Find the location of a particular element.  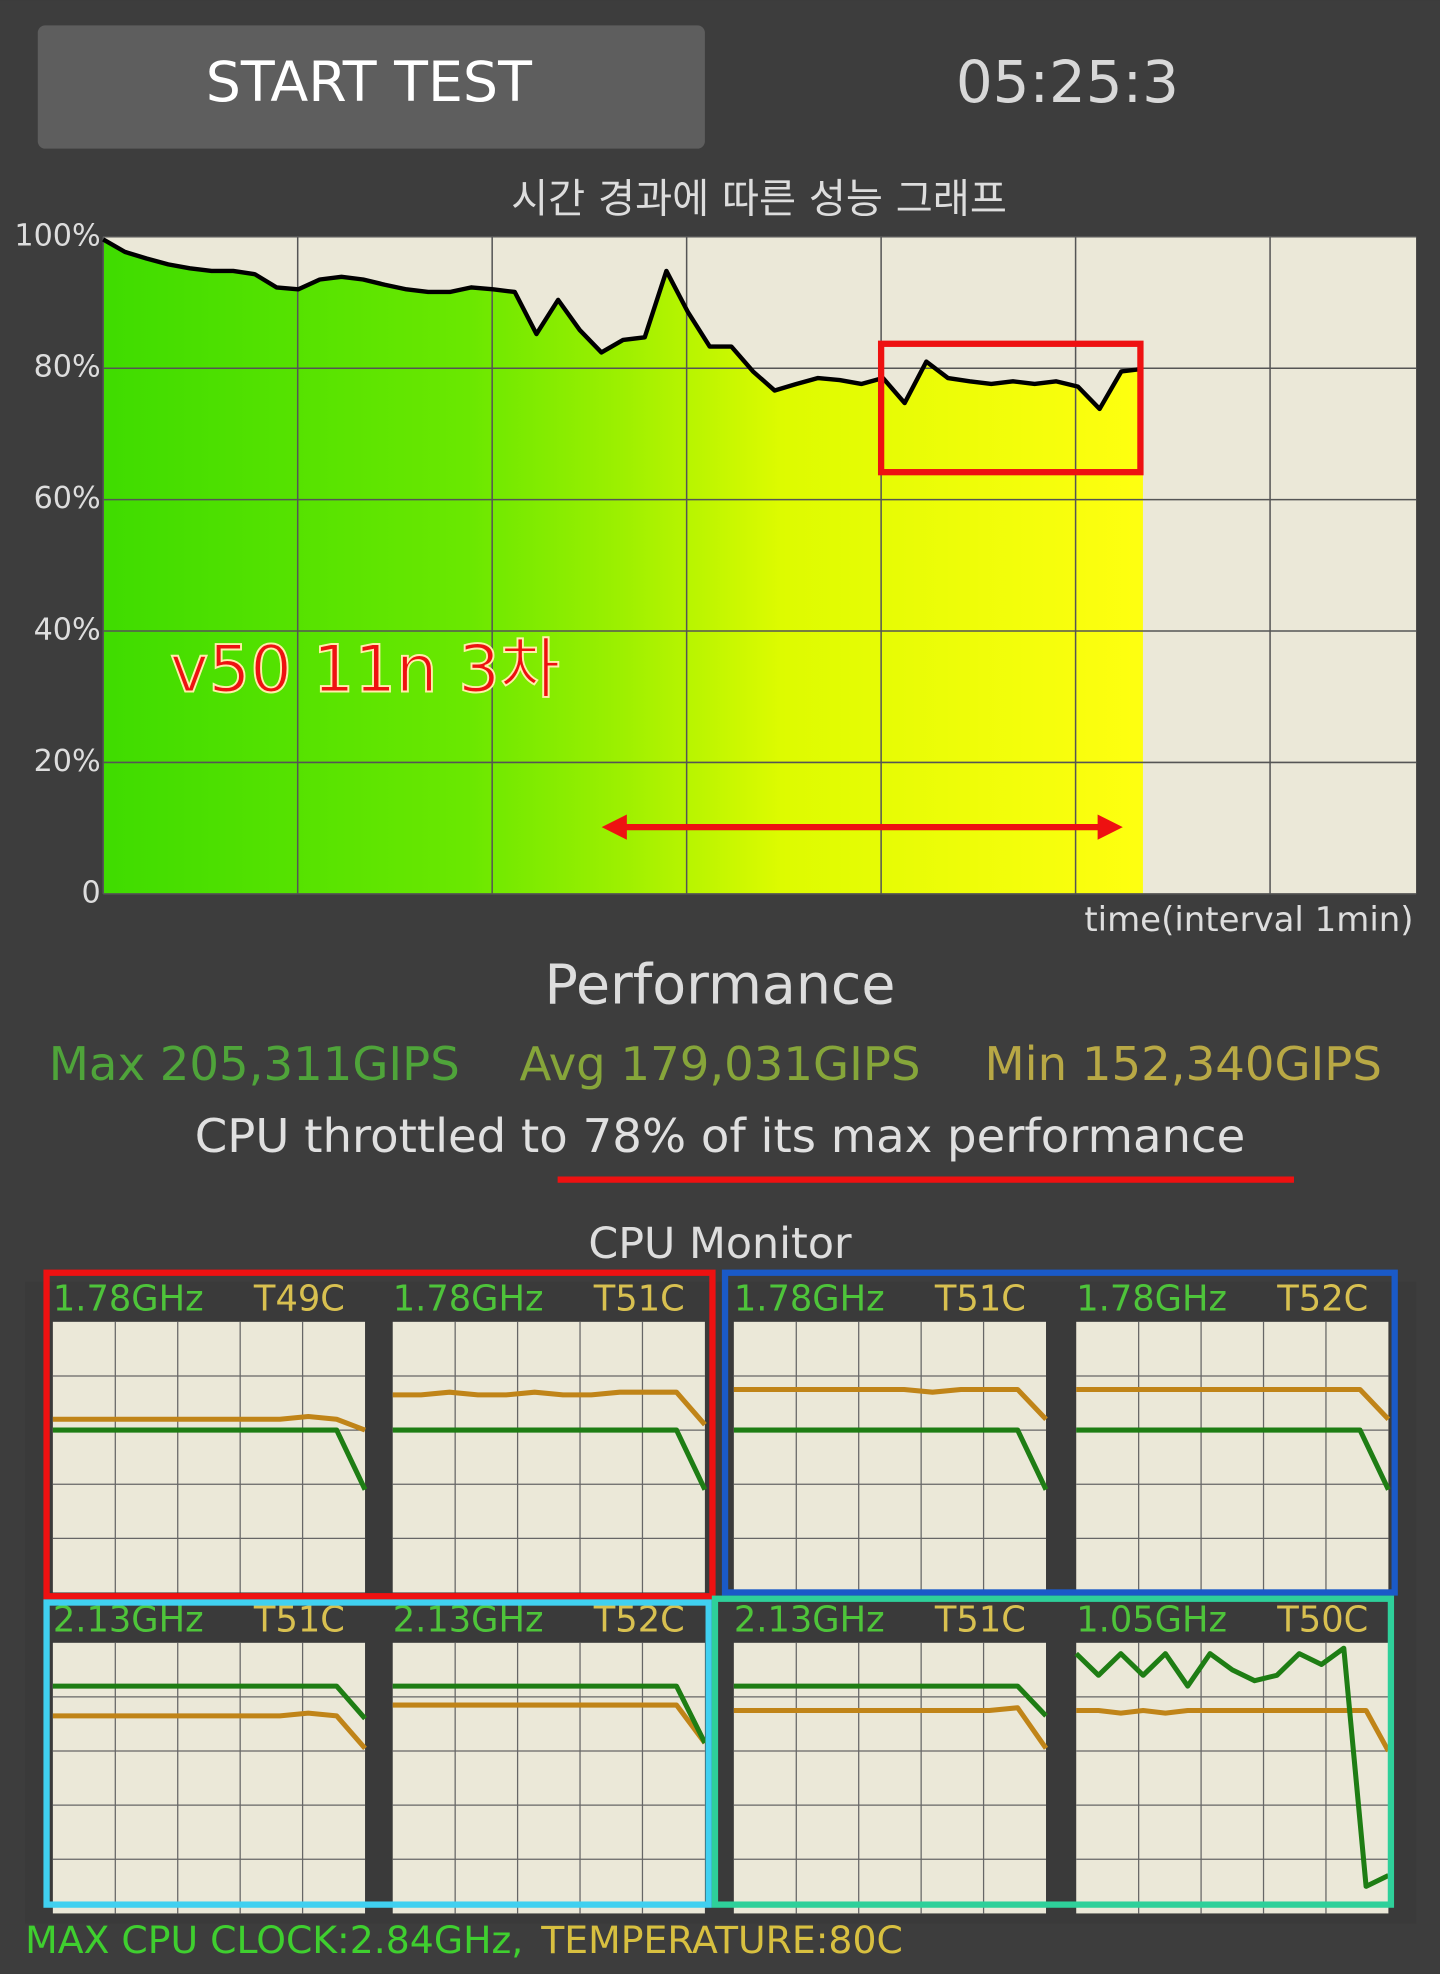

max-performance: Max 205,311GIPS is located at coordinates (254, 1064).